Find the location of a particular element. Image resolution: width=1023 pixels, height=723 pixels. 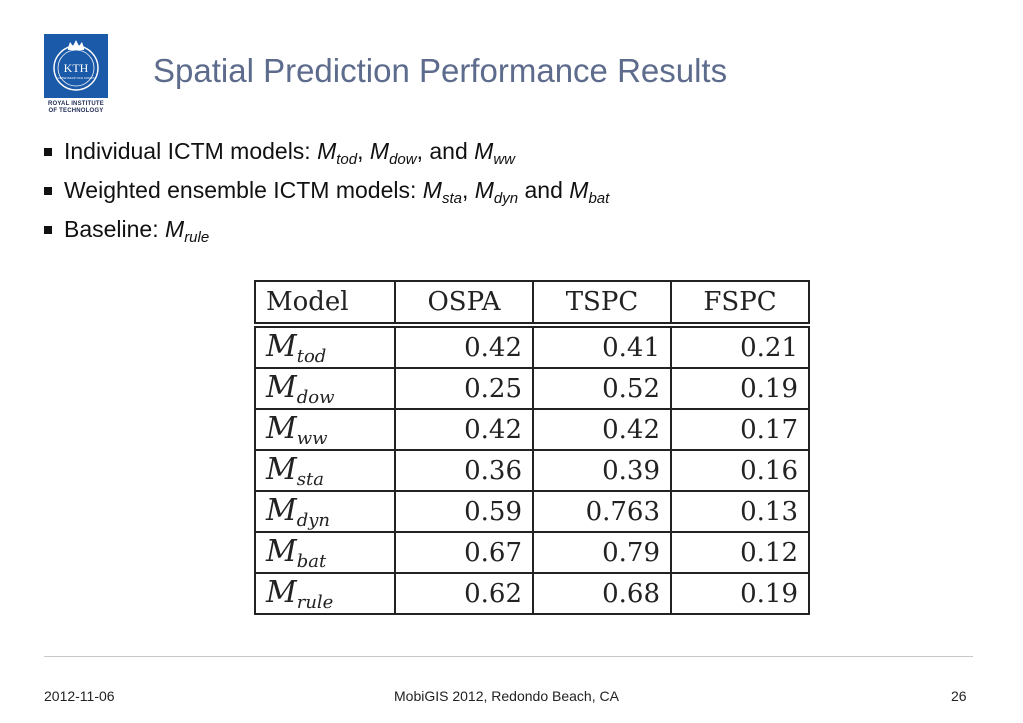

model-symbol: Msta is located at coordinates (442, 192).